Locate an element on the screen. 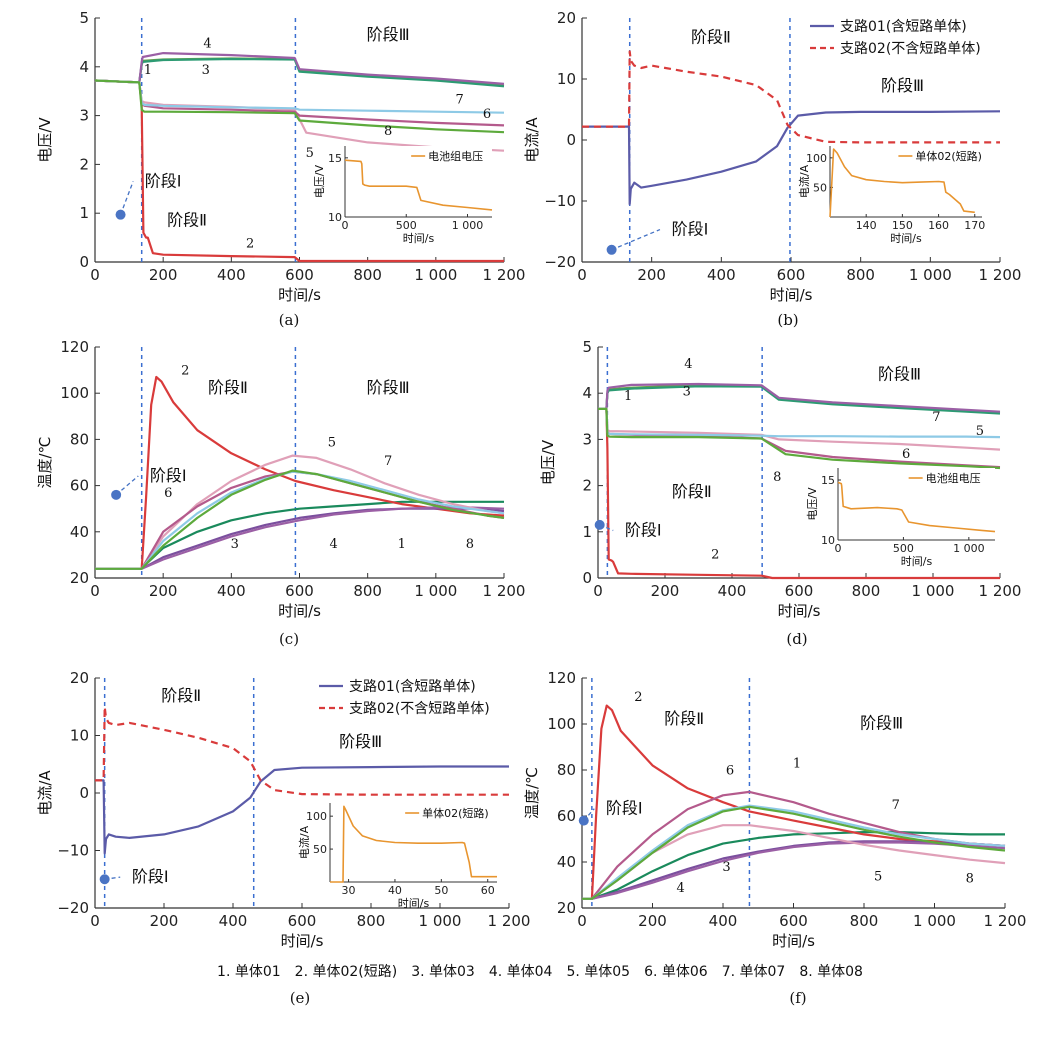  panel-label: (d) is located at coordinates (796, 639).